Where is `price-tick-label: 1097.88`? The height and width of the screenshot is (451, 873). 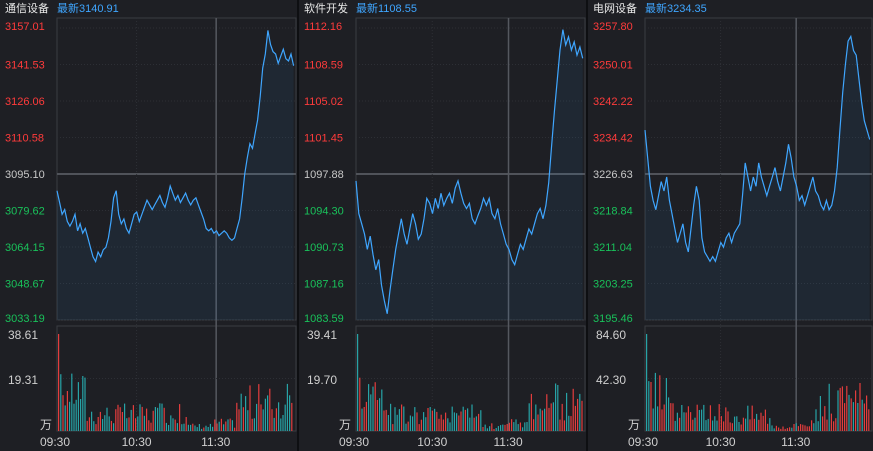 price-tick-label: 1097.88 is located at coordinates (324, 175).